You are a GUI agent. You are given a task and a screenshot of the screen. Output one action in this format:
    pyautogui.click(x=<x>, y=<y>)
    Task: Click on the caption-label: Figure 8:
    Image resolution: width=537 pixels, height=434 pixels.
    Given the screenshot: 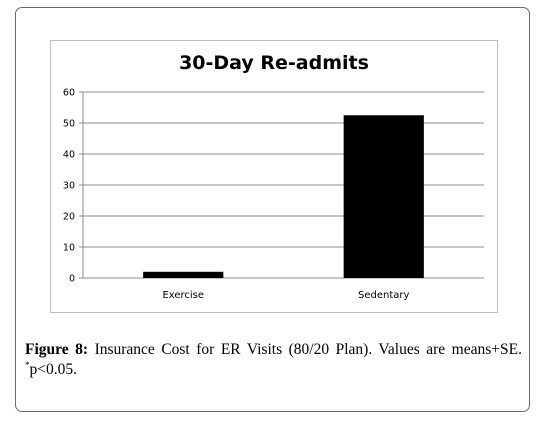 What is the action you would take?
    pyautogui.click(x=57, y=349)
    